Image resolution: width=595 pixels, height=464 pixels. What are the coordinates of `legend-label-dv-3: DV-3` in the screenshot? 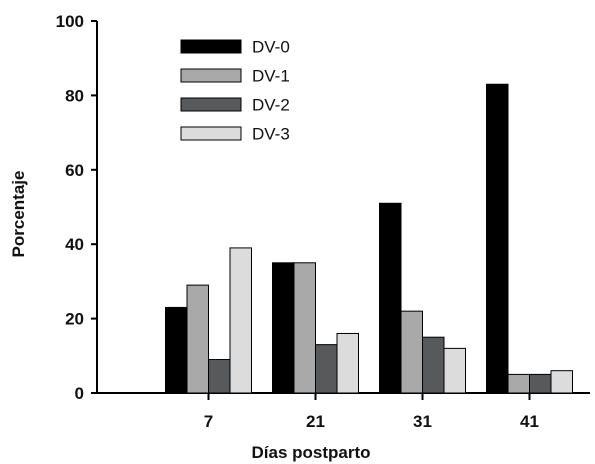 It's located at (271, 134).